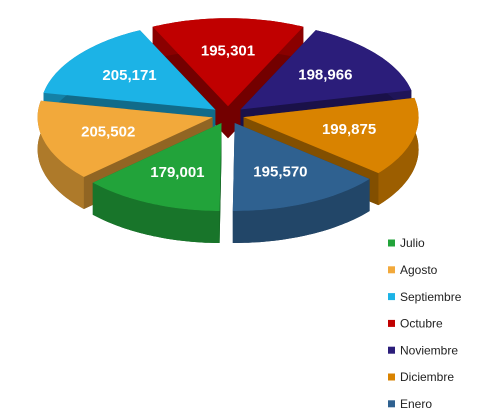 This screenshot has height=414, width=481. What do you see at coordinates (429, 350) in the screenshot?
I see `legend-label: Noviembre` at bounding box center [429, 350].